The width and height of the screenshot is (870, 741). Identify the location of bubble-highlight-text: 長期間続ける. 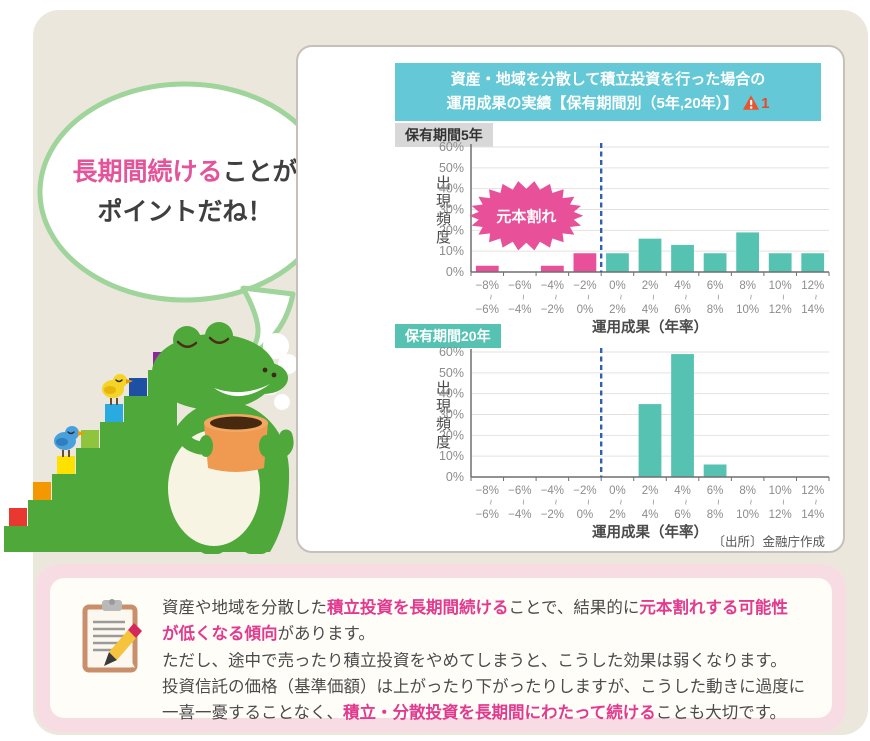
(147, 172).